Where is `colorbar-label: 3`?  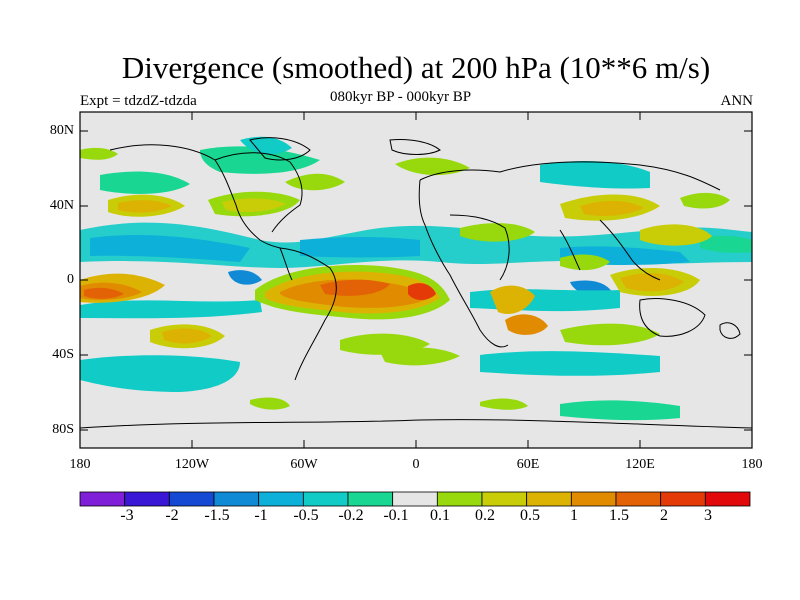
colorbar-label: 3 is located at coordinates (708, 515).